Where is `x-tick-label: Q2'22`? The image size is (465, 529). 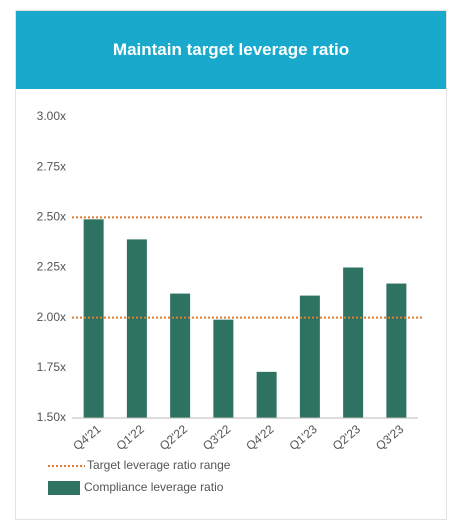
x-tick-label: Q2'22 is located at coordinates (173, 437).